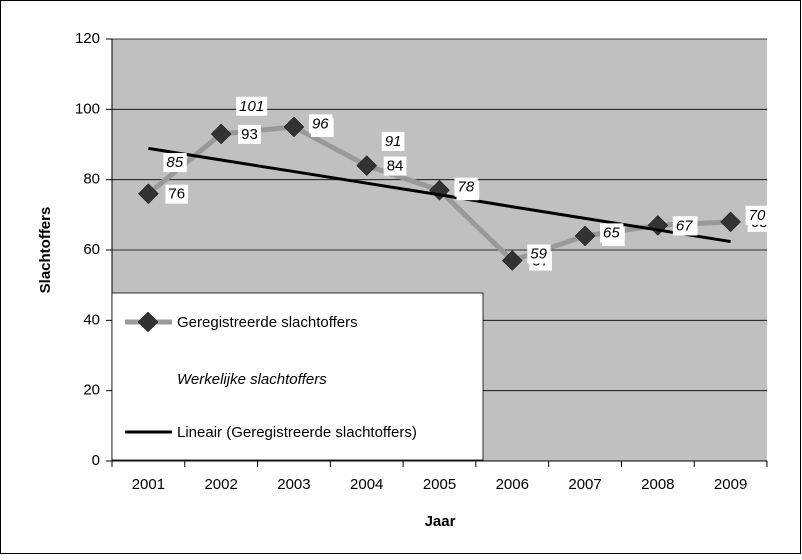 This screenshot has width=802, height=560. Describe the element at coordinates (657, 484) in the screenshot. I see `x-tick-label: 2008` at that location.